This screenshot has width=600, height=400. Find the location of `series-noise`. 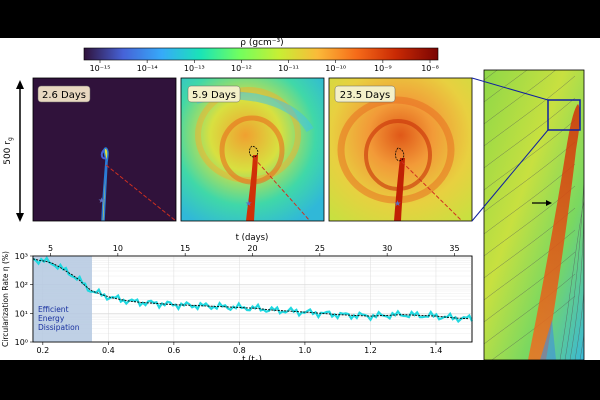

series-noise is located at coordinates (252, 290).